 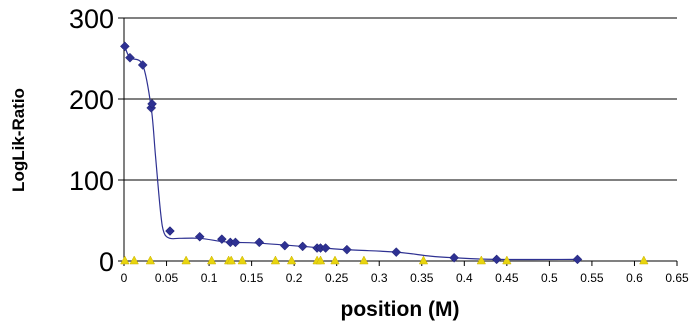 What do you see at coordinates (634, 278) in the screenshot?
I see `x-tick-label: 0.6` at bounding box center [634, 278].